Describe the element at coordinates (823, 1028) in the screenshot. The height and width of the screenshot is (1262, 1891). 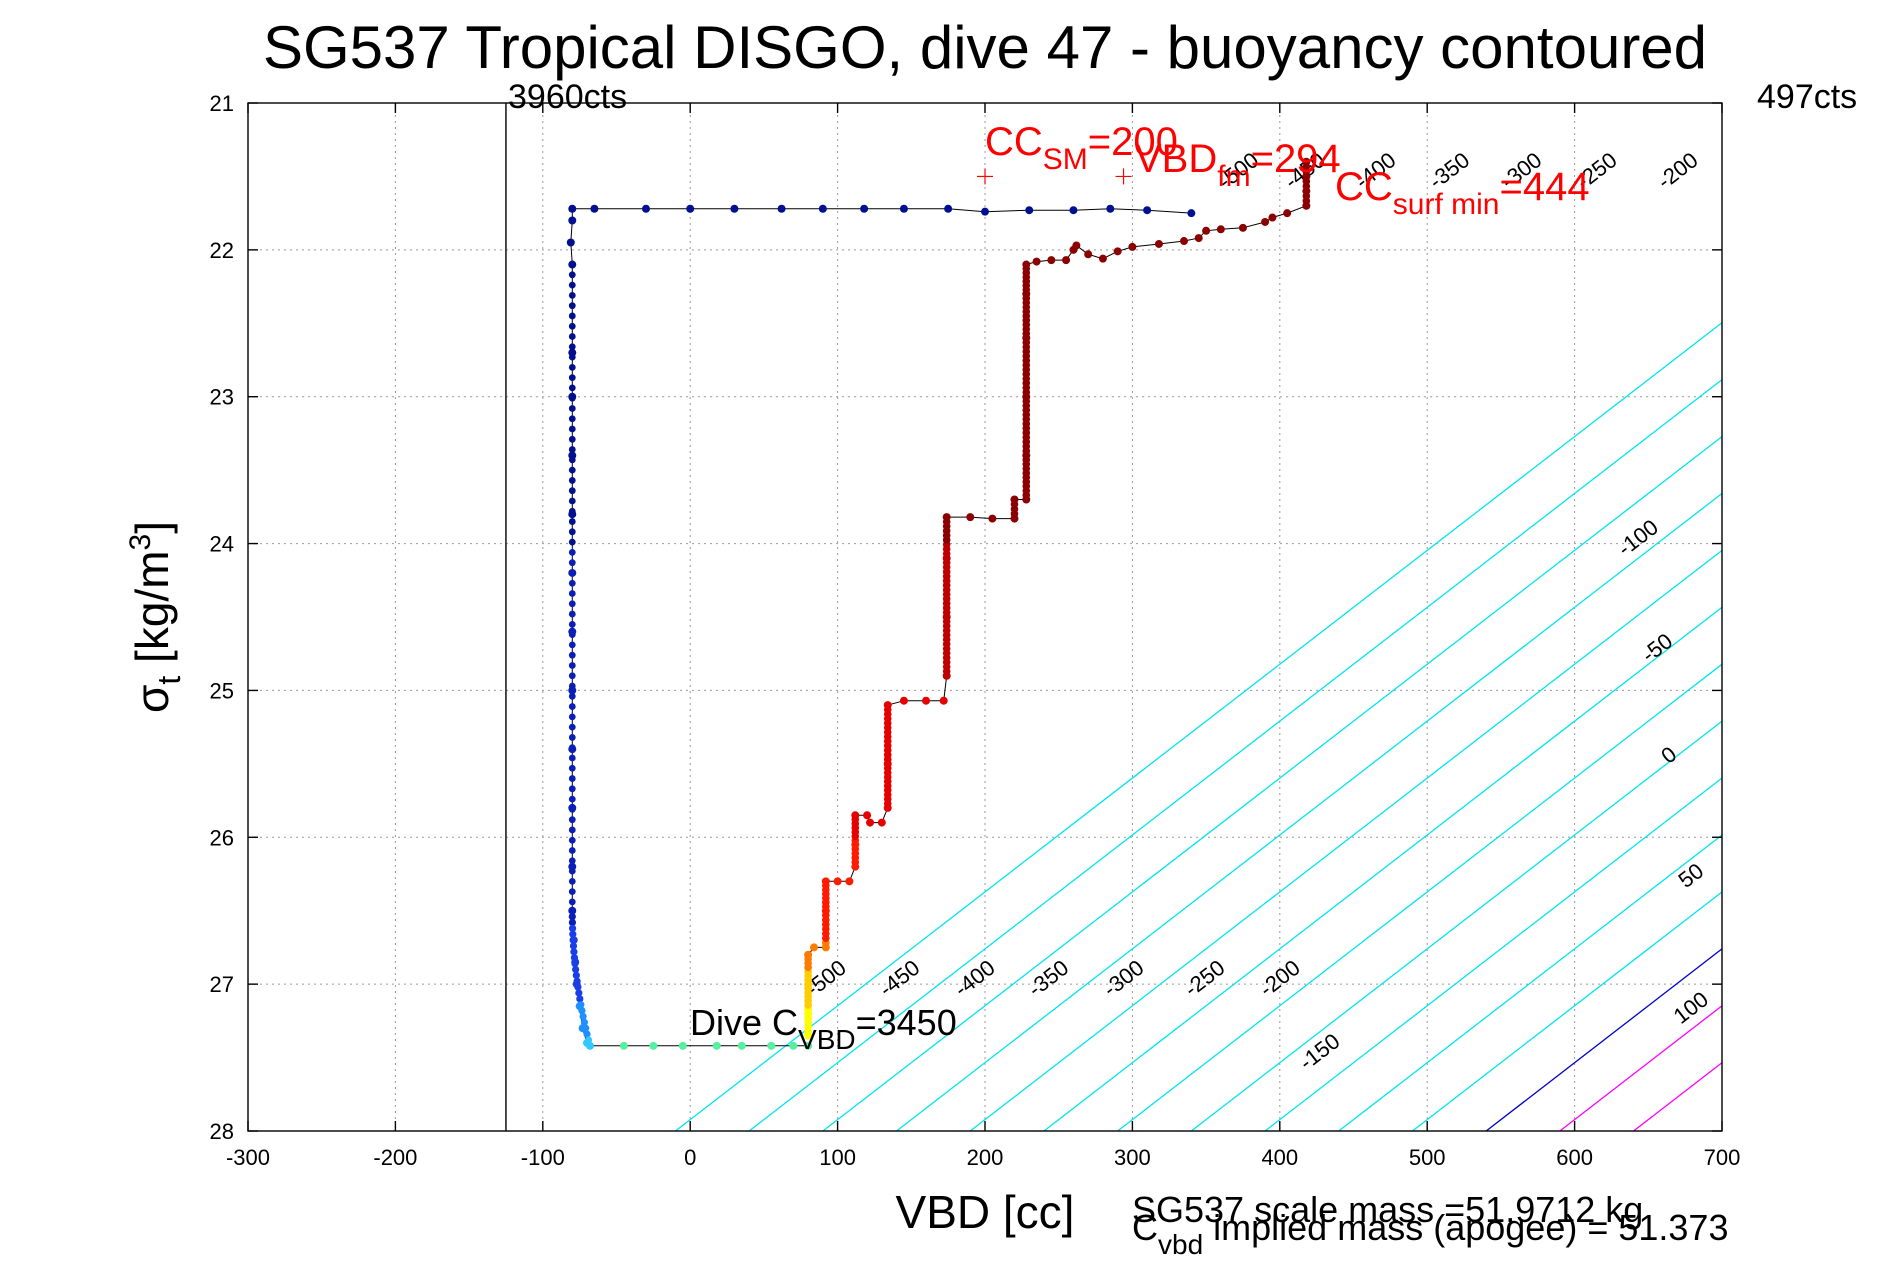
I see `annotation-dive-c-vbd: Dive CVBD=3450` at that location.